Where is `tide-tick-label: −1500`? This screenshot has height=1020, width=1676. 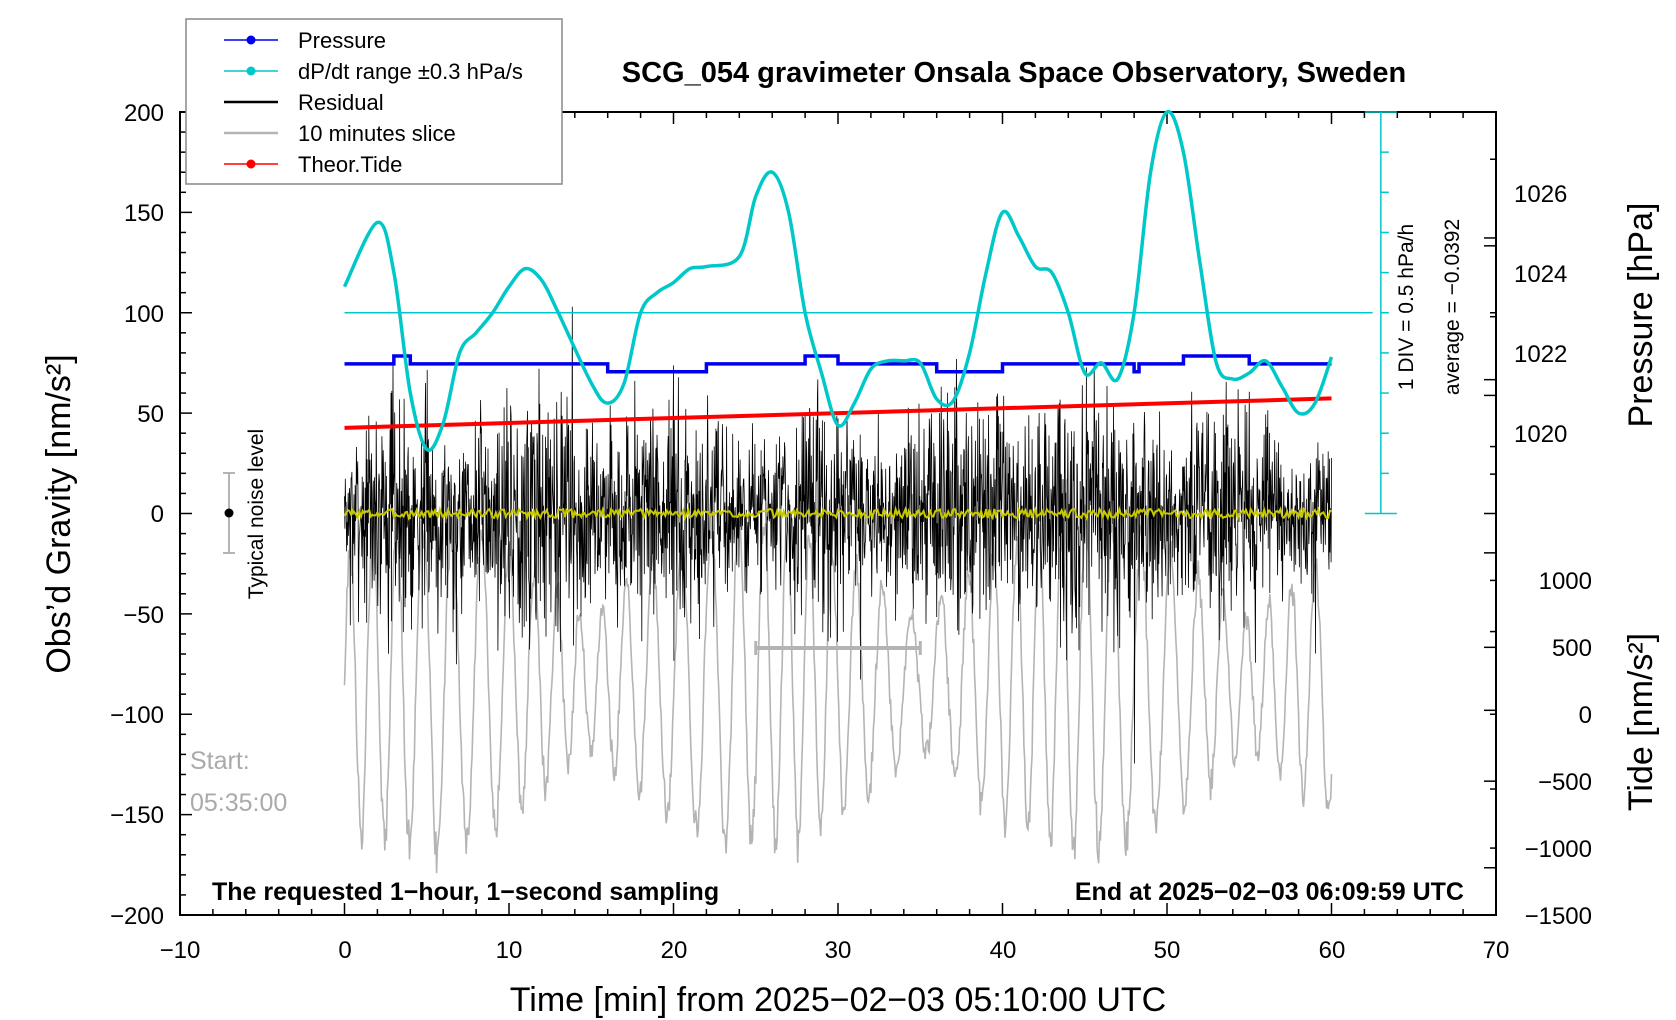 tide-tick-label: −1500 is located at coordinates (1558, 916).